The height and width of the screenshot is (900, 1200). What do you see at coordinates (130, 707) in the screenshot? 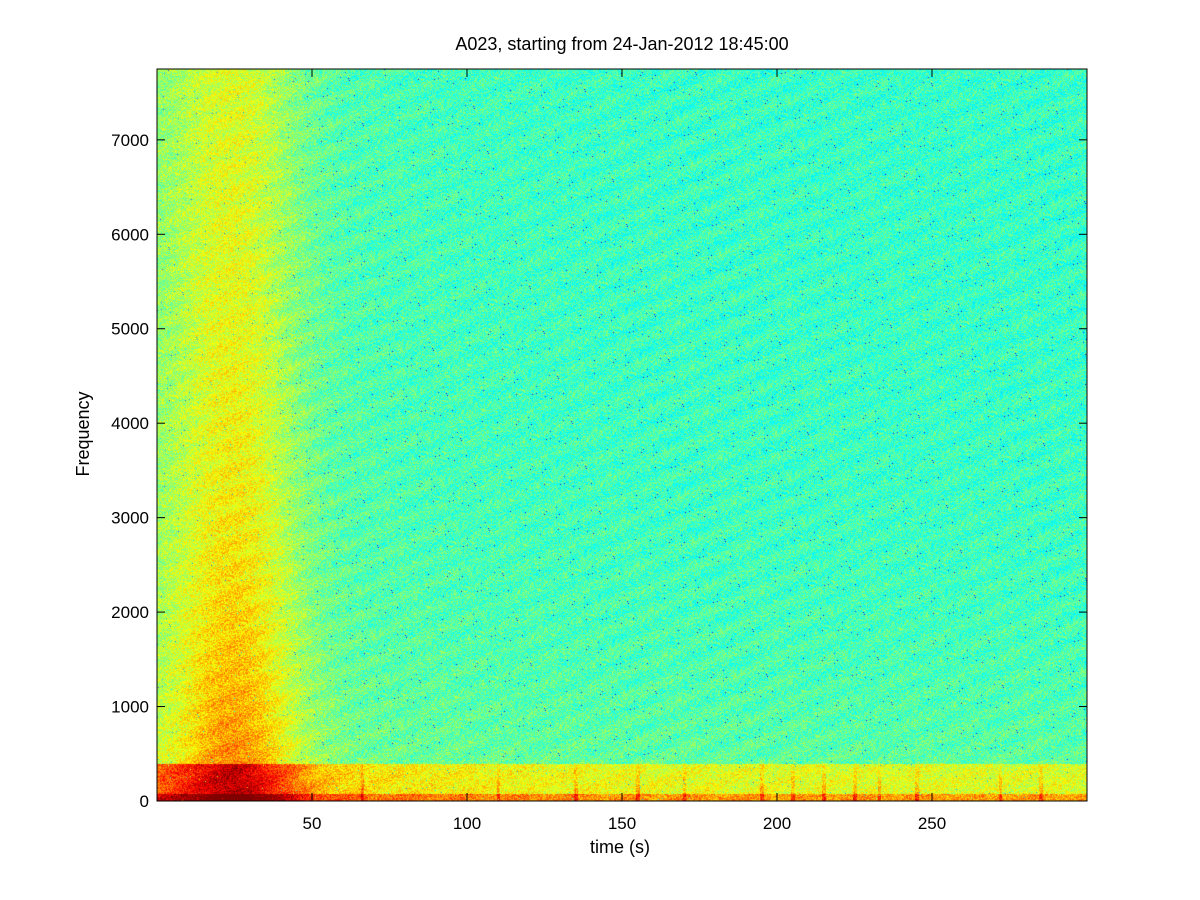
I see `y-tick-label: 1000` at bounding box center [130, 707].